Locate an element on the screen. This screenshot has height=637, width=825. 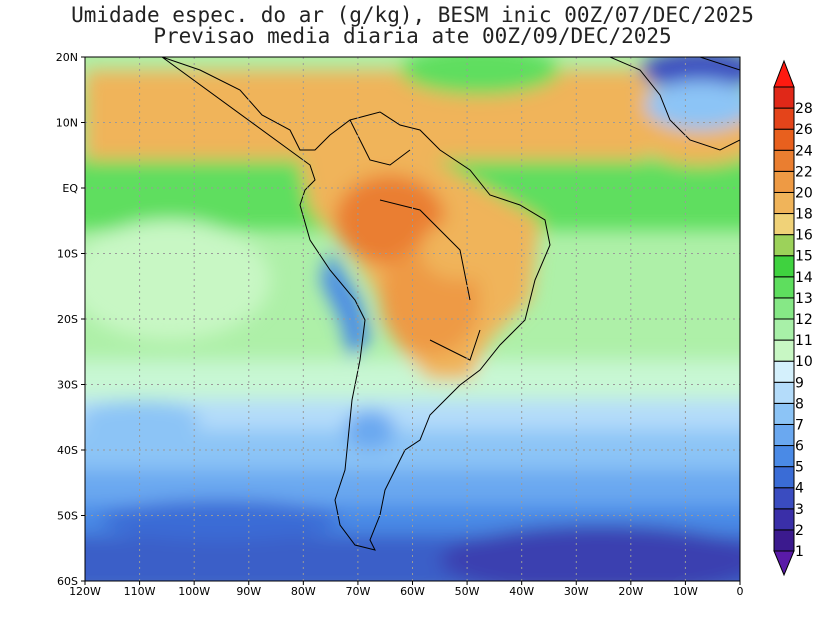
lat-label: 20N is located at coordinates (67, 57).